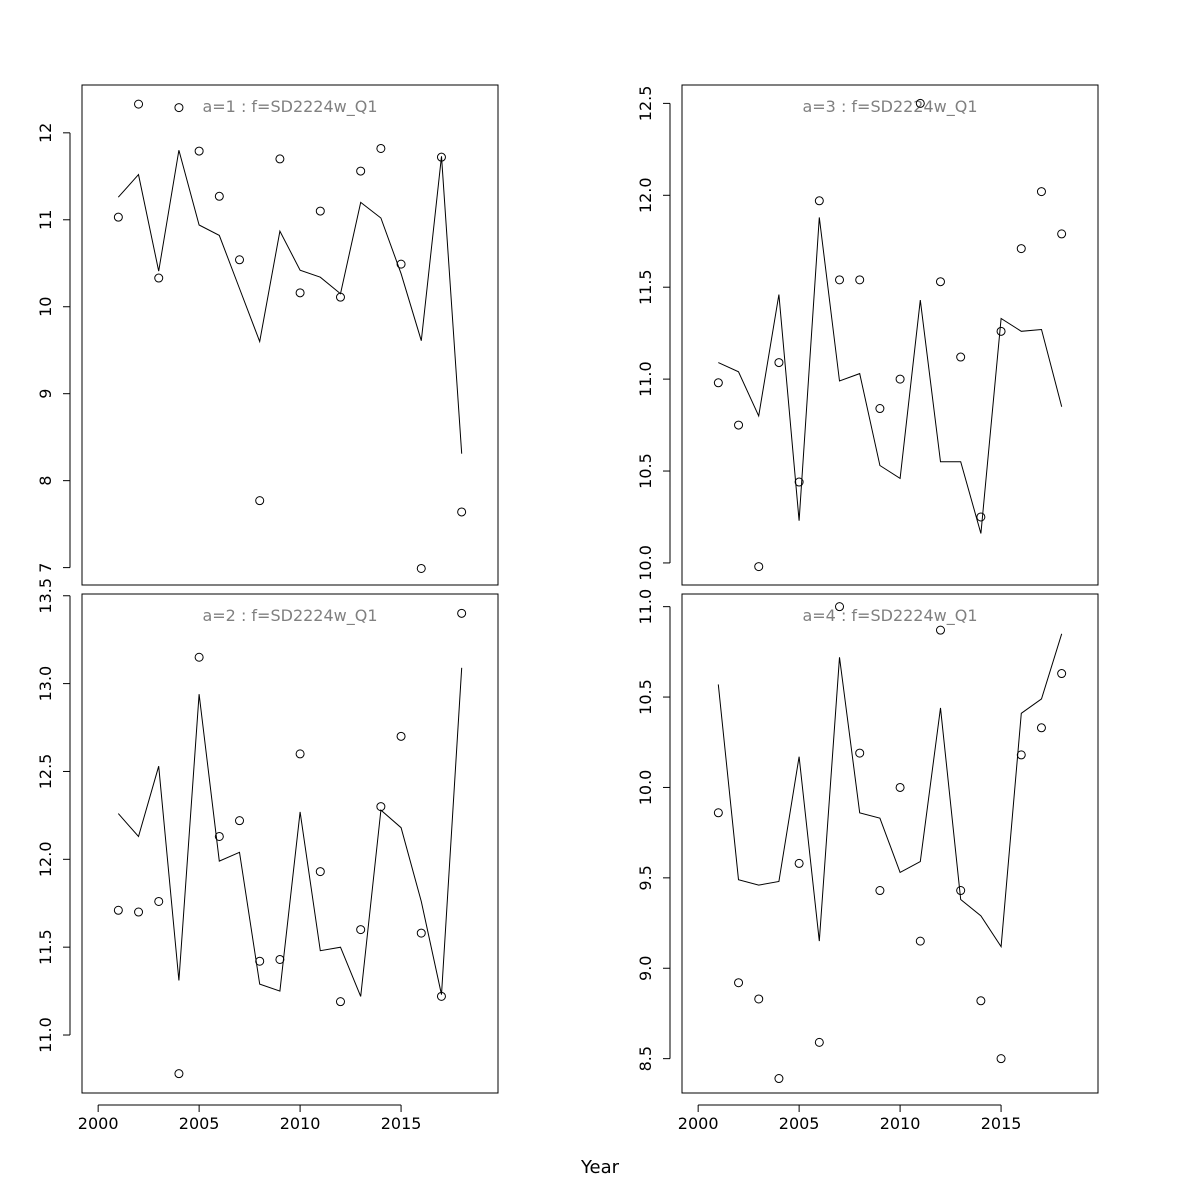 This screenshot has height=1200, width=1200. What do you see at coordinates (45, 1035) in the screenshot?
I see `y-tick-label: 11.0` at bounding box center [45, 1035].